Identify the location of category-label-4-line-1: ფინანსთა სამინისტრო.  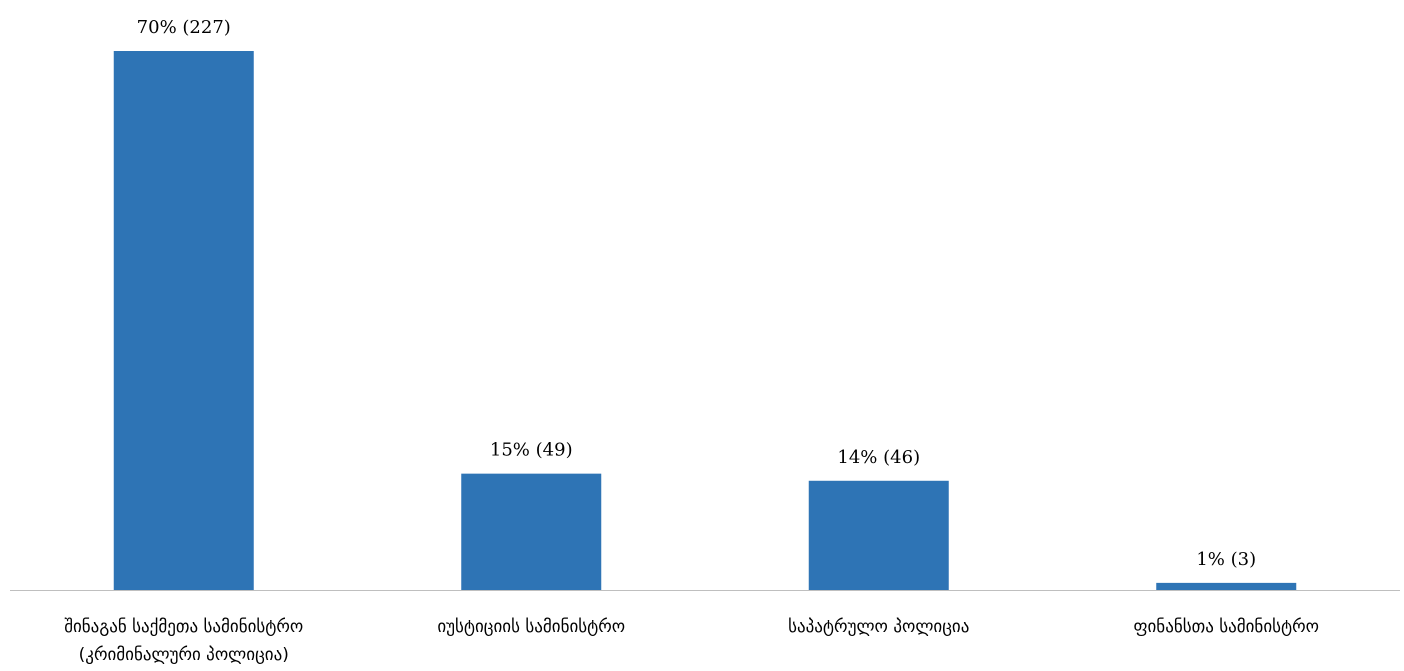
(1226, 627).